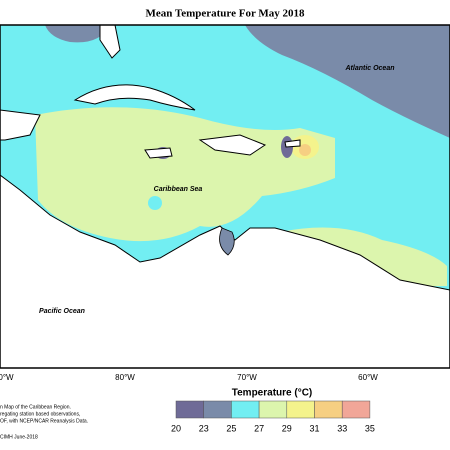 The image size is (450, 450). Describe the element at coordinates (178, 189) in the screenshot. I see `sea-label: Caribbean Sea` at that location.